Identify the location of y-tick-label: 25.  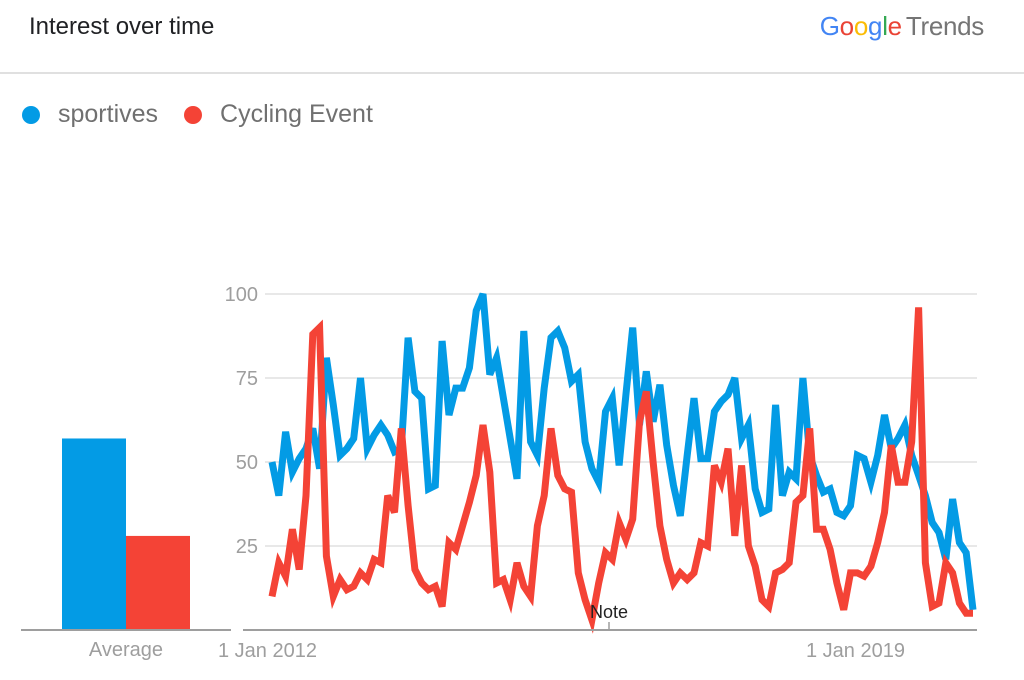
(247, 547).